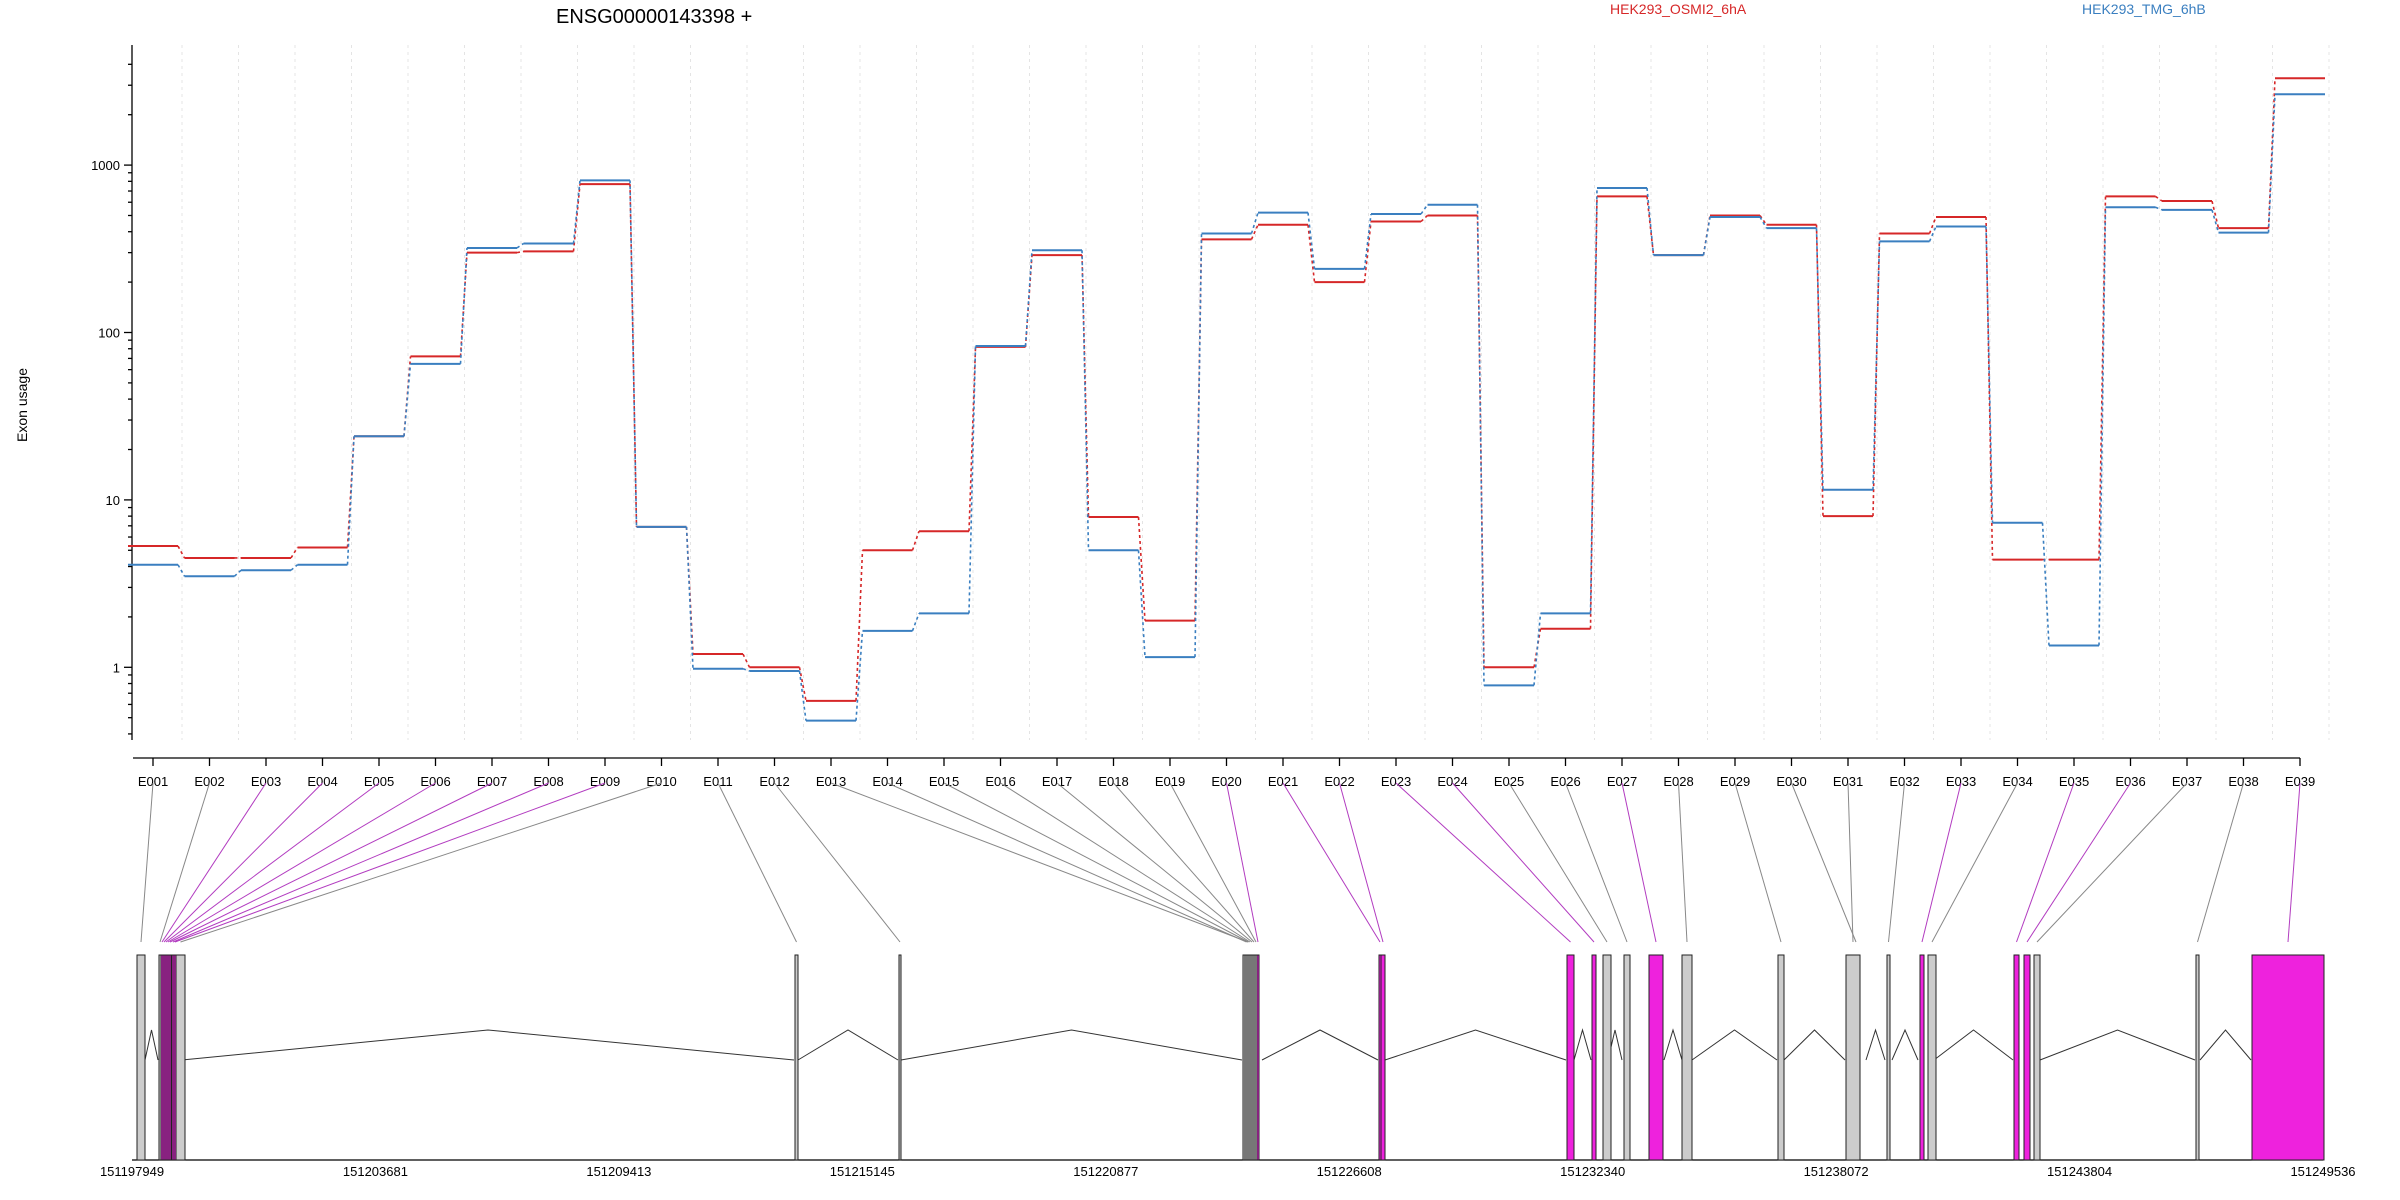 The width and height of the screenshot is (2400, 1200). What do you see at coordinates (1678, 9) in the screenshot?
I see `legend-series-1: HEK293_OSMI2_6hA` at bounding box center [1678, 9].